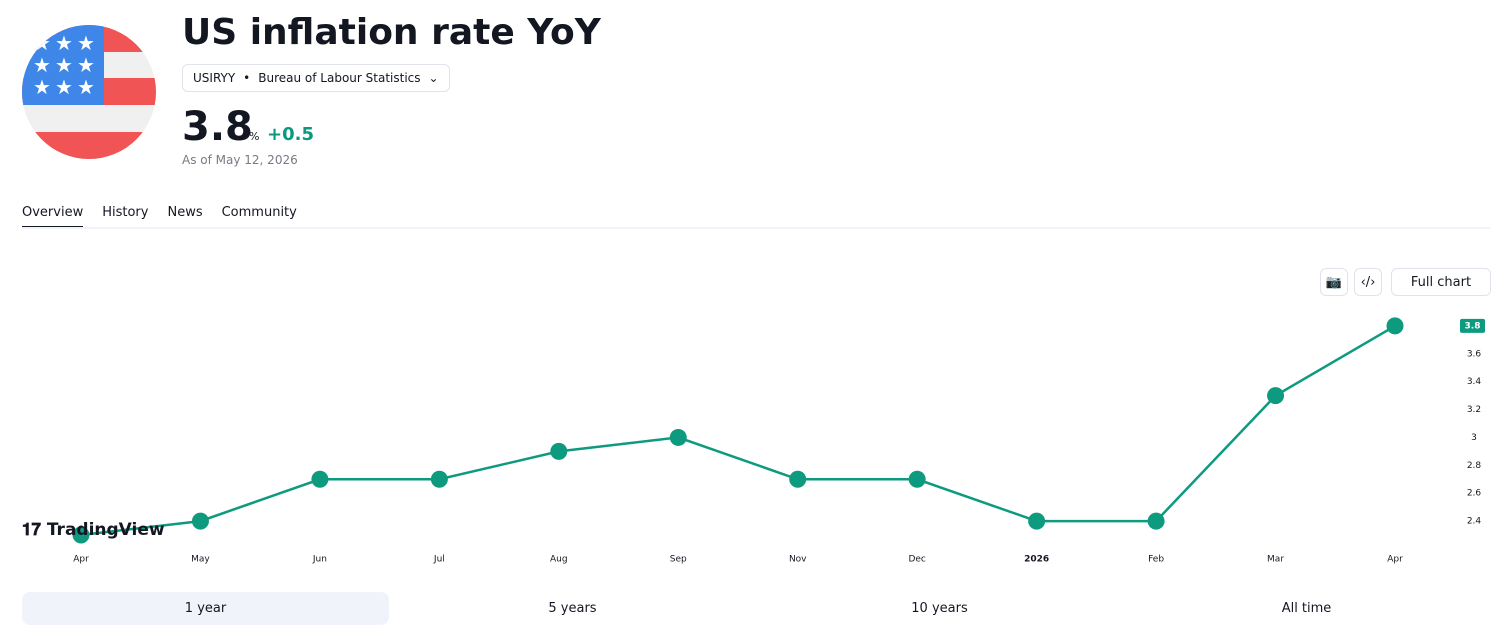 Image resolution: width=1499 pixels, height=644 pixels. What do you see at coordinates (798, 560) in the screenshot?
I see `x-tick-label: Nov` at bounding box center [798, 560].